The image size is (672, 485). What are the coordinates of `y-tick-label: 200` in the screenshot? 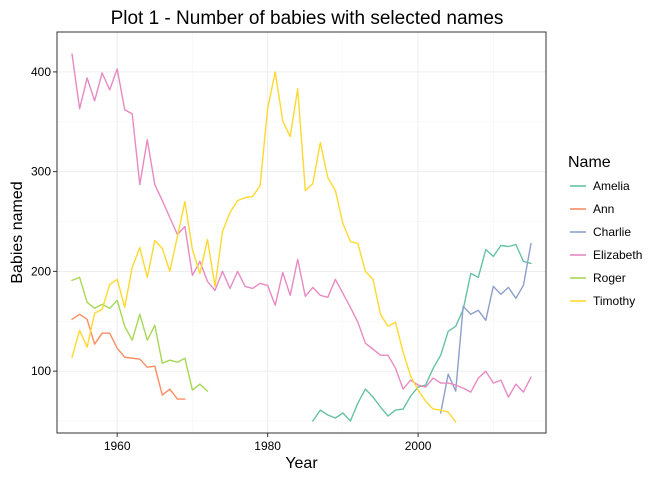 It's located at (41, 271).